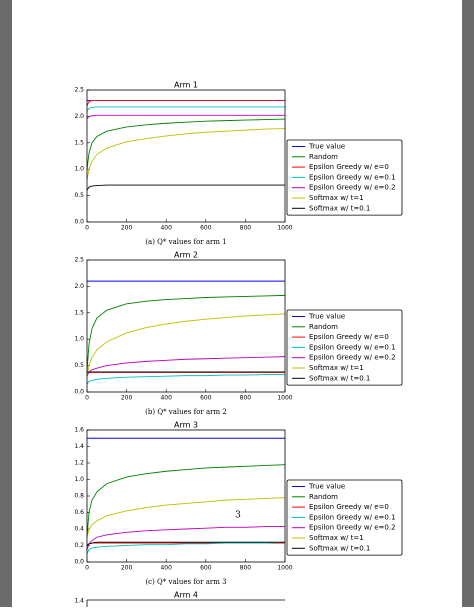 This screenshot has width=474, height=611. What do you see at coordinates (79, 430) in the screenshot?
I see `y-tick-label: 1.6` at bounding box center [79, 430].